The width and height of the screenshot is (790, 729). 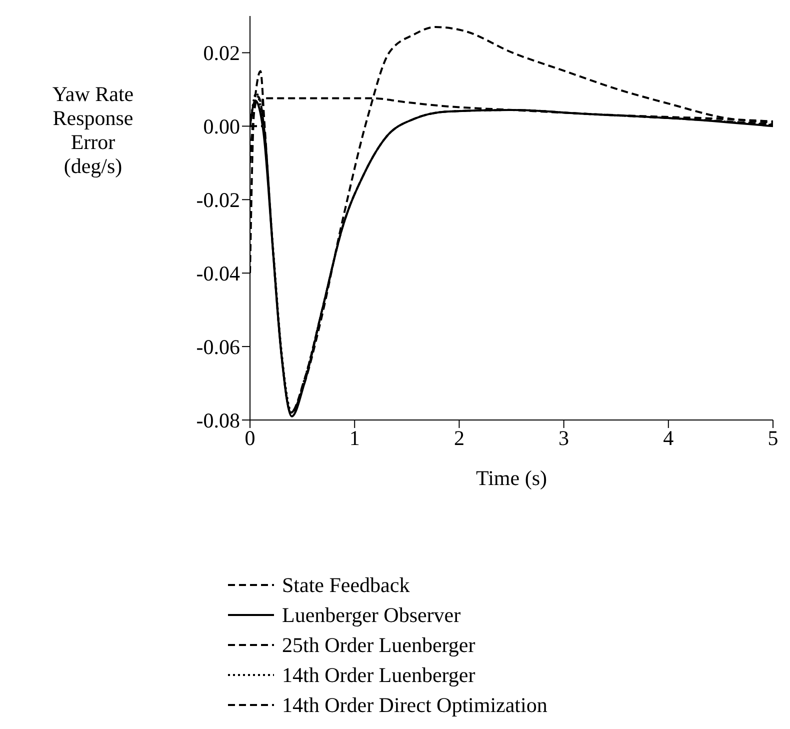 What do you see at coordinates (221, 126) in the screenshot?
I see `y-tick-label: 0.00` at bounding box center [221, 126].